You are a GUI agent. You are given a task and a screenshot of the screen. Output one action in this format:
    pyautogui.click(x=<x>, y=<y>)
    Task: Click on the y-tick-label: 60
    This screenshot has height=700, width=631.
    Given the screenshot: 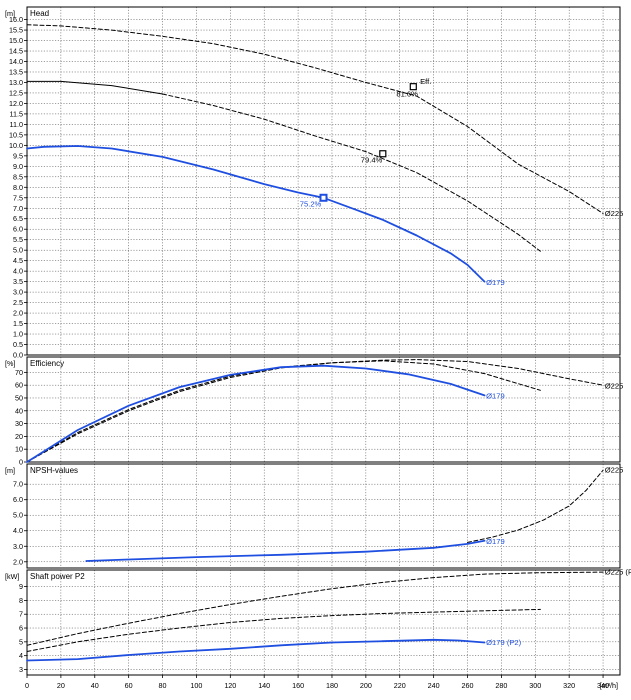 What is the action you would take?
    pyautogui.click(x=19, y=385)
    